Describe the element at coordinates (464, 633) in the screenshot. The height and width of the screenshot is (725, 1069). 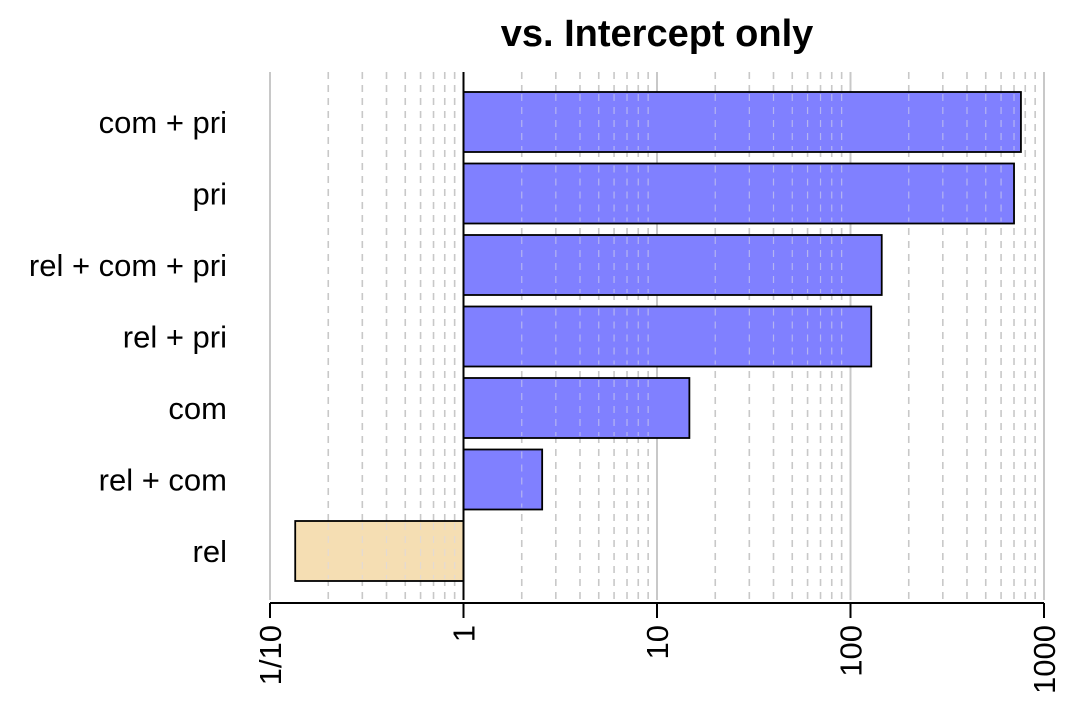
I see `x-tick-label: 1` at that location.